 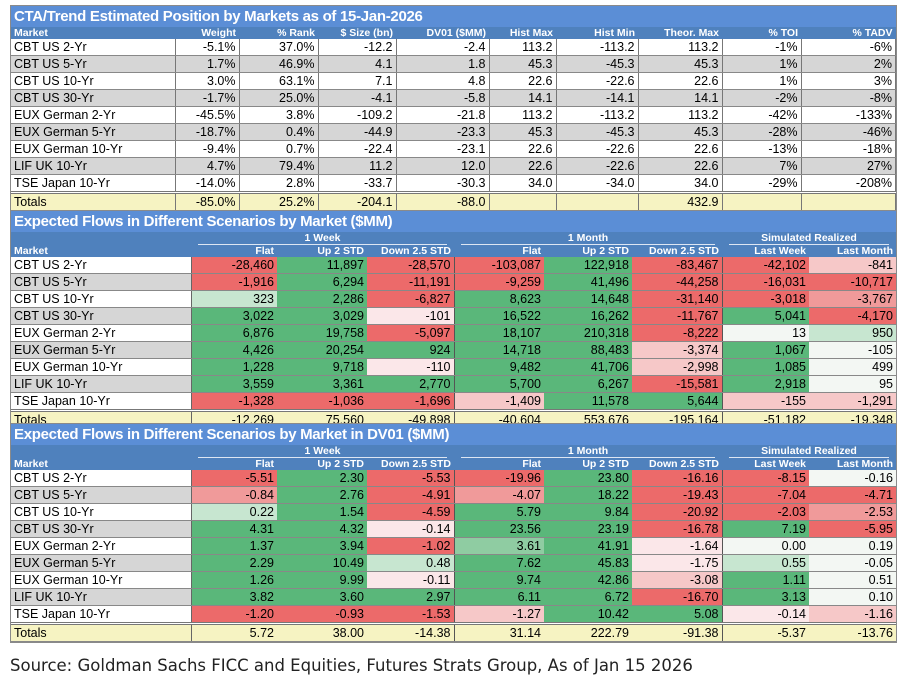 I want to click on group-label: Simulated Realized, so click(x=809, y=451).